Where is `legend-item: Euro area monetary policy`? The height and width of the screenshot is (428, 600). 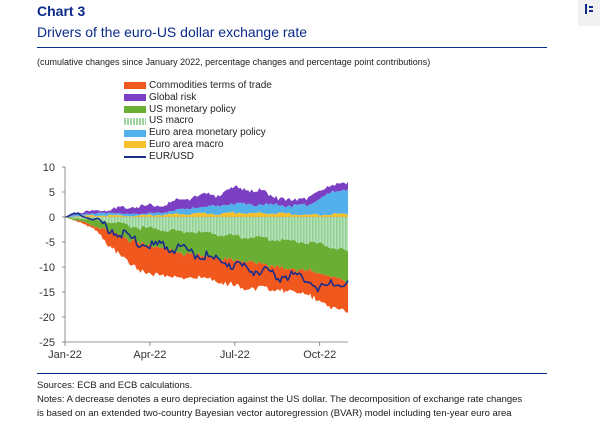 legend-item: Euro area monetary policy is located at coordinates (198, 133).